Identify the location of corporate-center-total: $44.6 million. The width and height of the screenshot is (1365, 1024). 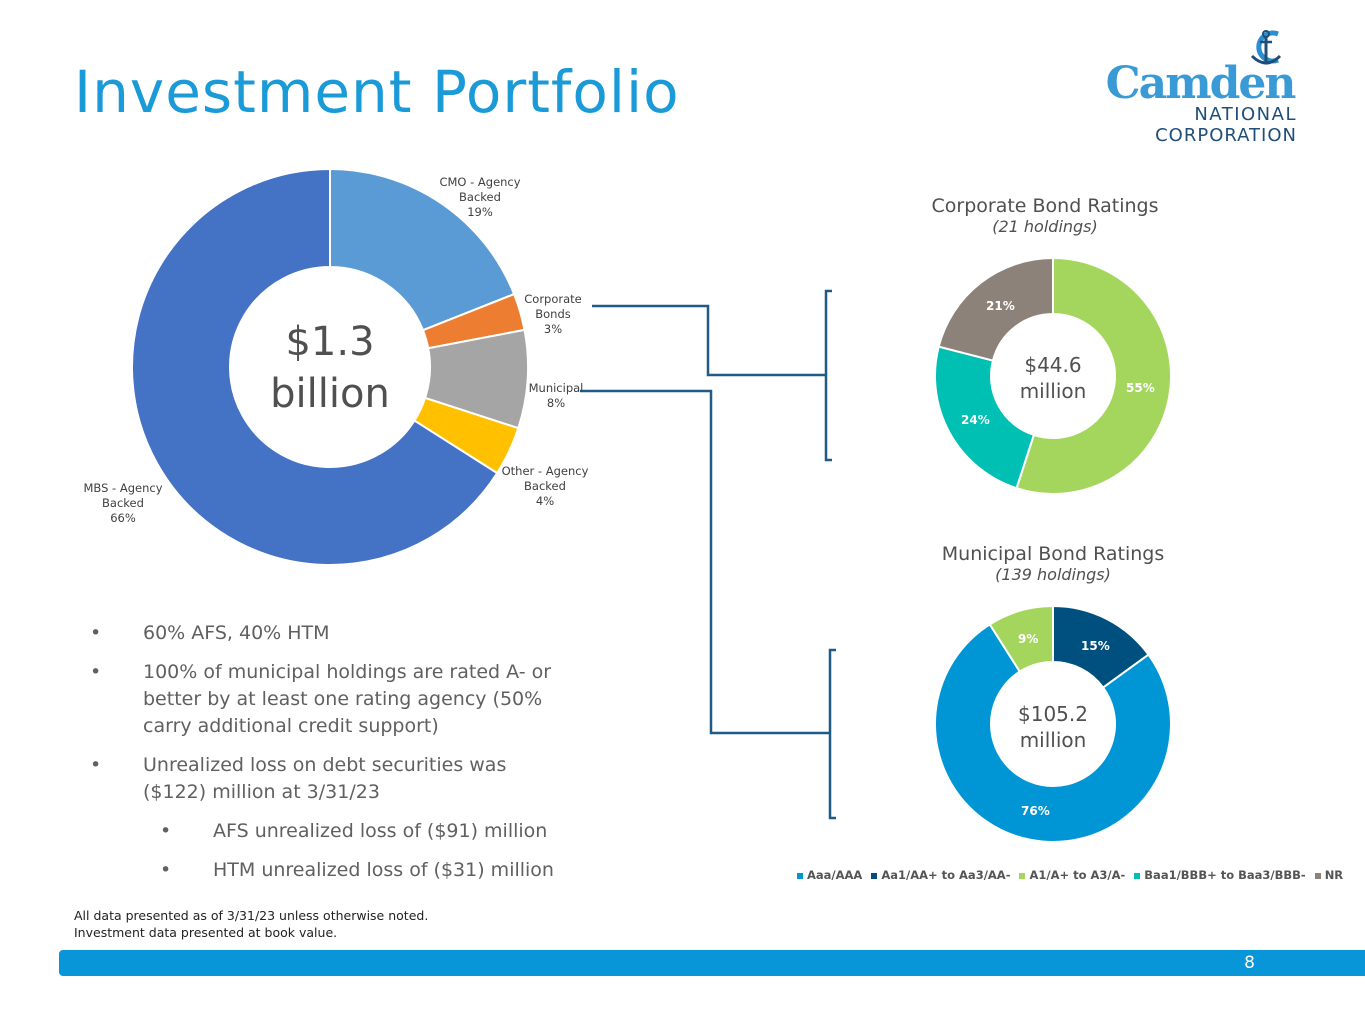
(1053, 378).